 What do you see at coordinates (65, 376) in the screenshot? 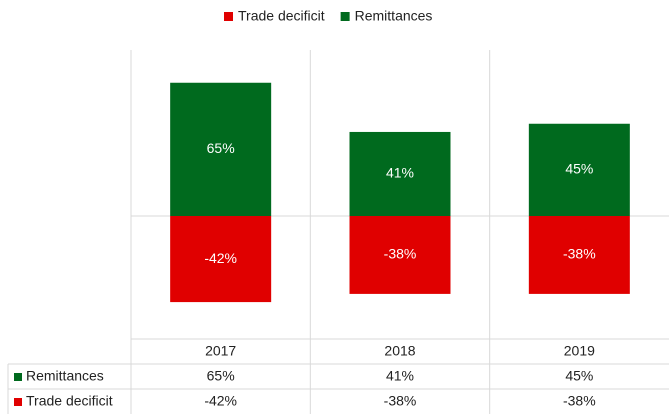
I see `table-row-label: Remittances` at bounding box center [65, 376].